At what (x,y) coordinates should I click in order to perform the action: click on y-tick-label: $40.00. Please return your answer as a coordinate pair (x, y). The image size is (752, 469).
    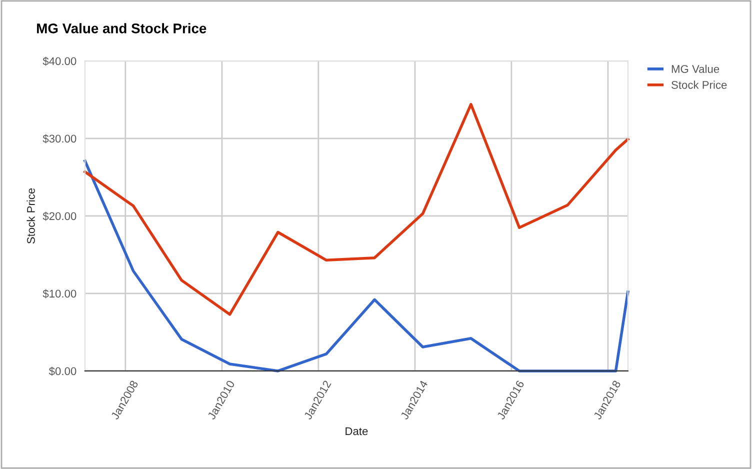
    Looking at the image, I should click on (59, 61).